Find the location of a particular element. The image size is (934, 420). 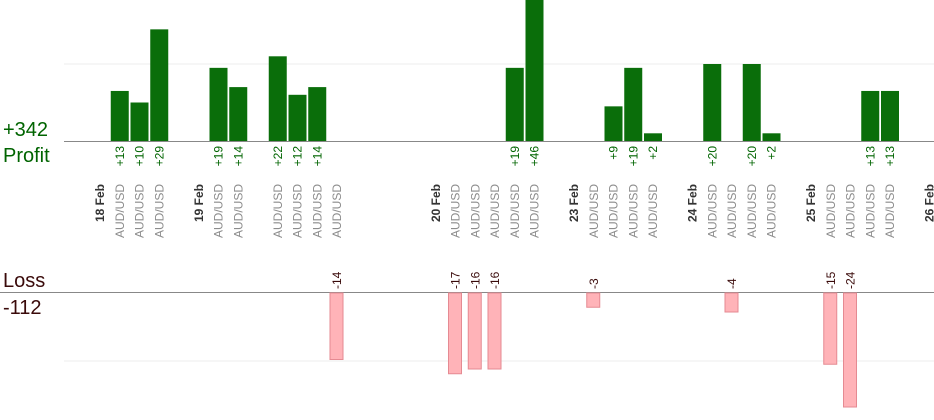

loss-value-label: -17 is located at coordinates (456, 280).